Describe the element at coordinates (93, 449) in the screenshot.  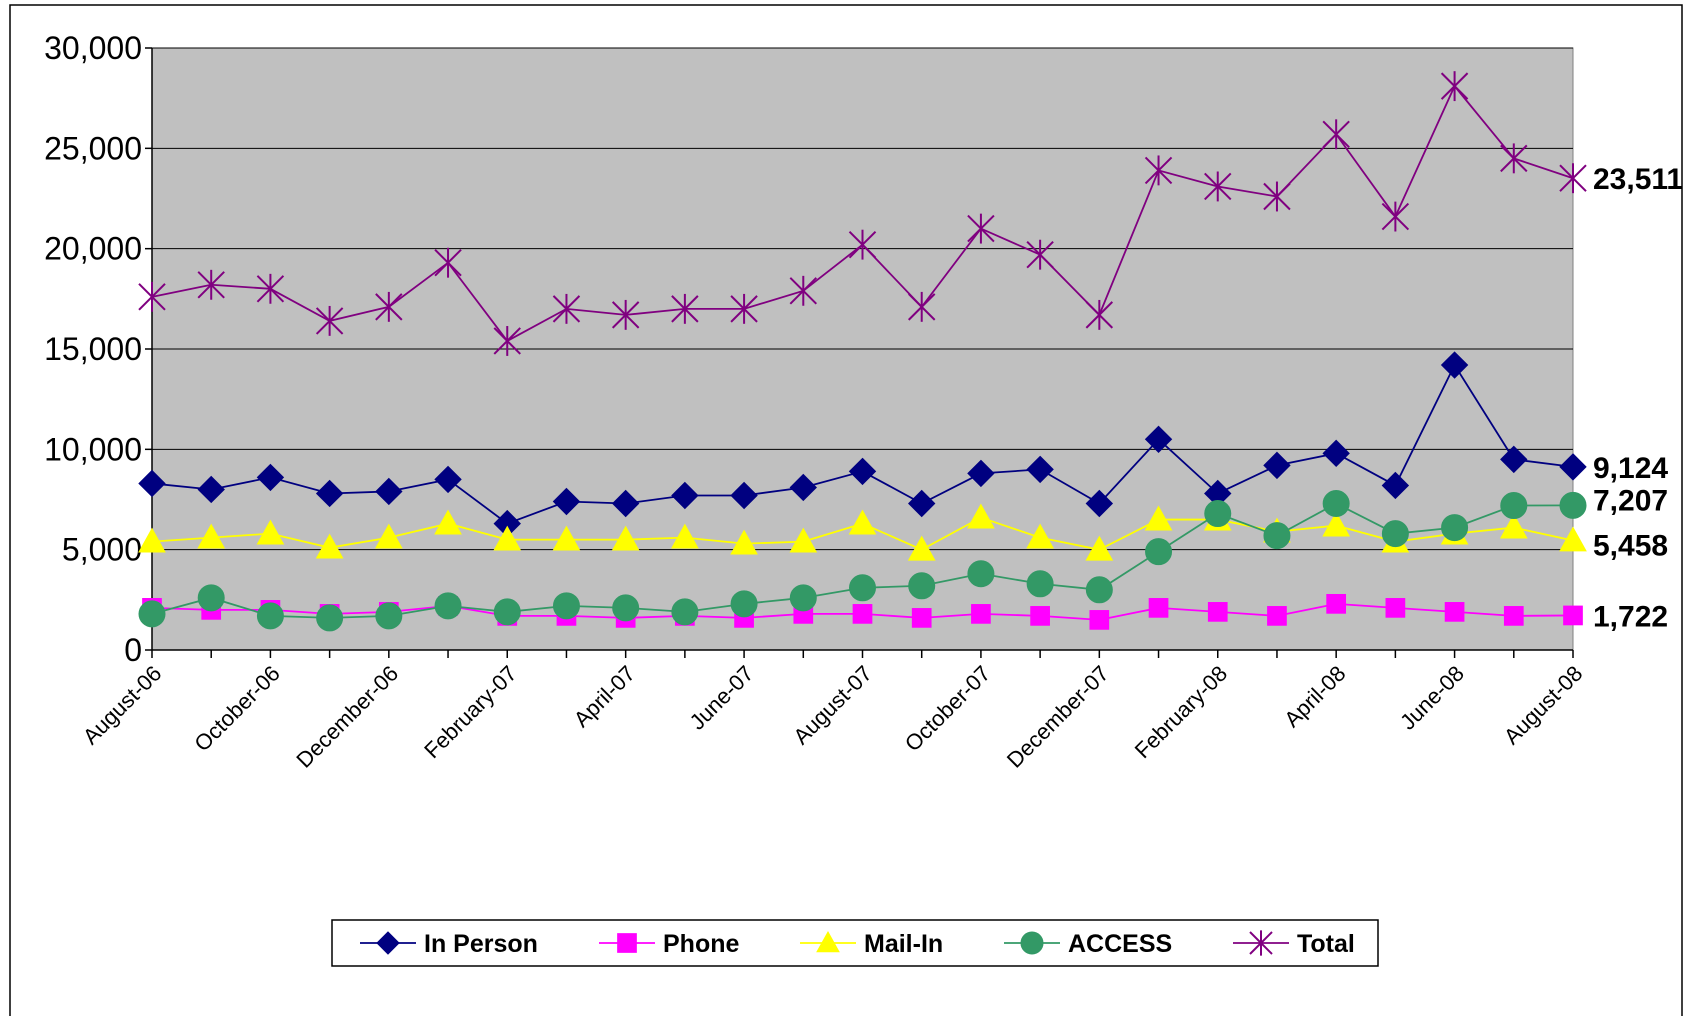
I see `y-tick-label: 10,000` at that location.